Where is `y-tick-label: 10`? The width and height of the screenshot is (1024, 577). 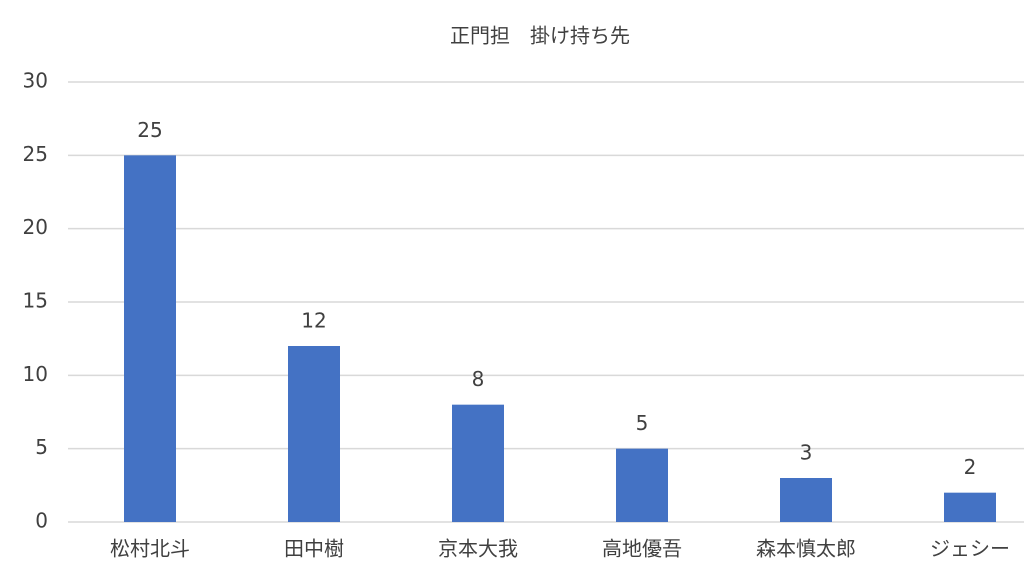
y-tick-label: 10 is located at coordinates (35, 374).